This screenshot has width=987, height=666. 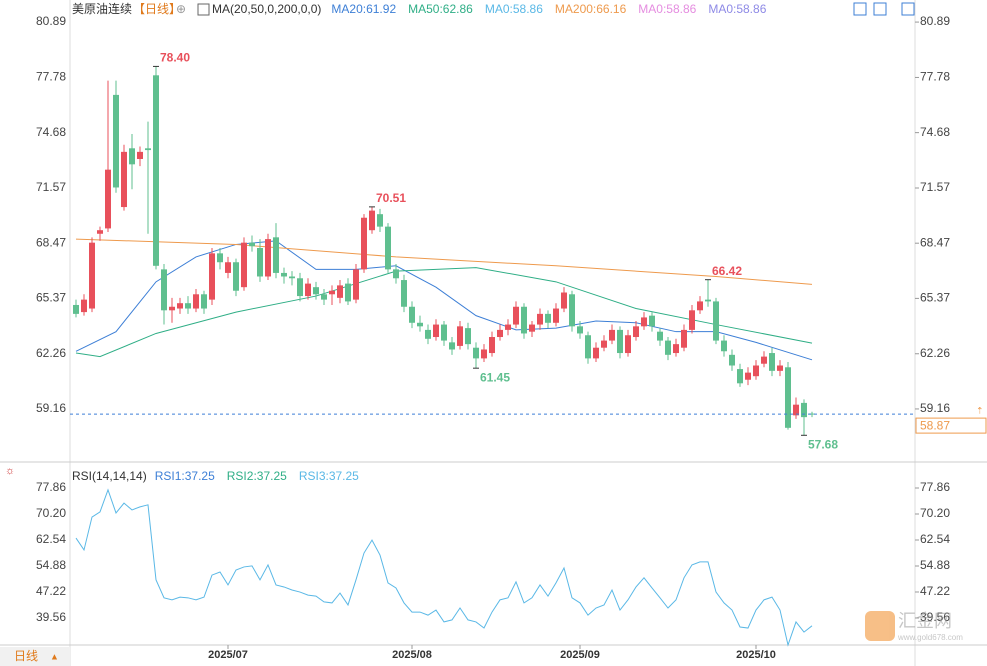 What do you see at coordinates (181, 9) in the screenshot?
I see `settings-icon: ⊕` at bounding box center [181, 9].